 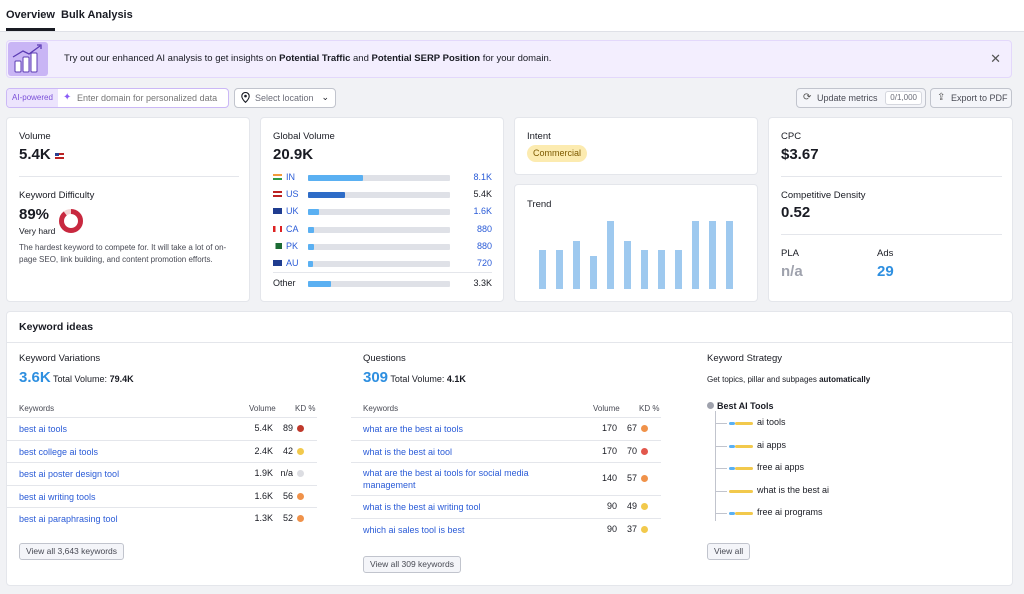 I want to click on country-volume-value: 5.4K, so click(x=482, y=194).